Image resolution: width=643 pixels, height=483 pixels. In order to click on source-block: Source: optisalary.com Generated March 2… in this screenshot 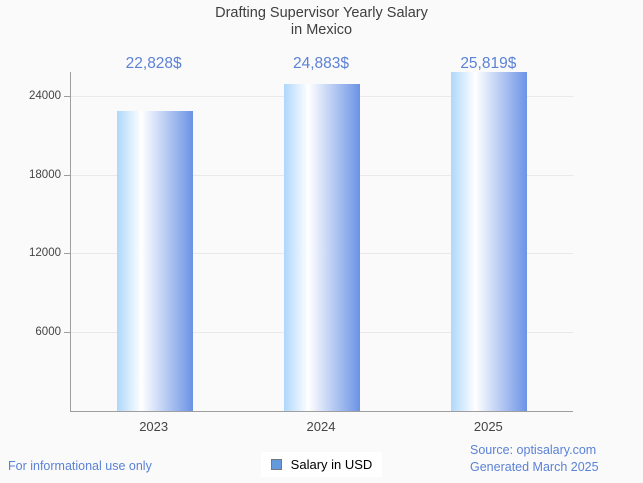, I will do `click(534, 458)`.